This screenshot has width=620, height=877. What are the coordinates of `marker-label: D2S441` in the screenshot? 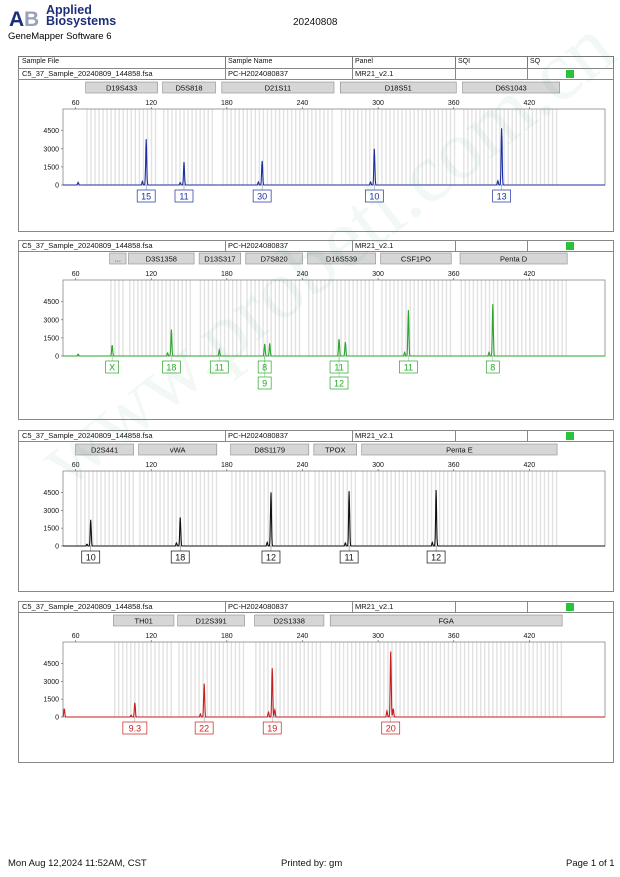 It's located at (104, 450).